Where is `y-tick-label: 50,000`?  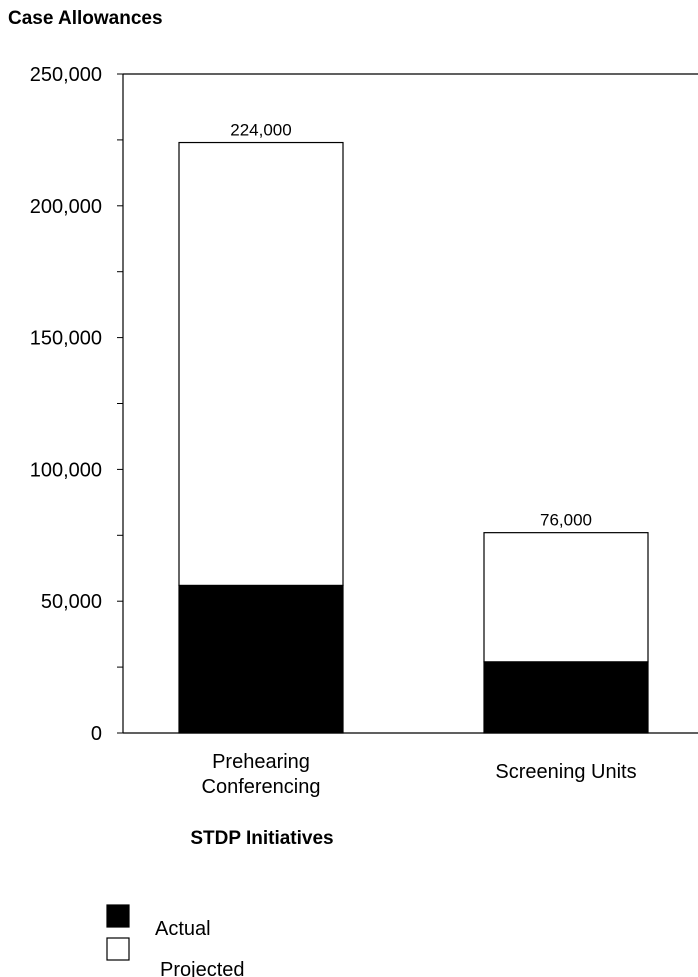
y-tick-label: 50,000 is located at coordinates (71, 602).